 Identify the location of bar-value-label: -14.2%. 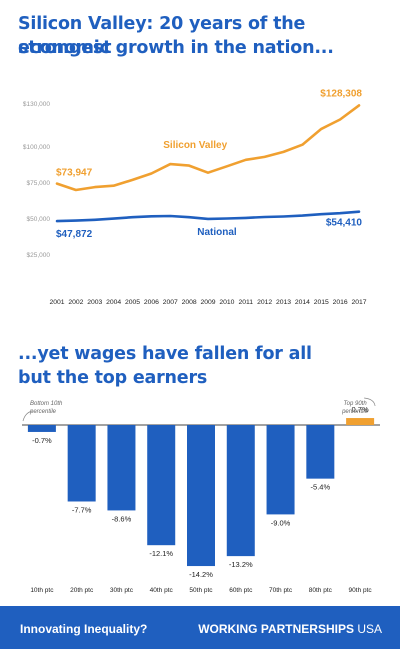
(201, 574).